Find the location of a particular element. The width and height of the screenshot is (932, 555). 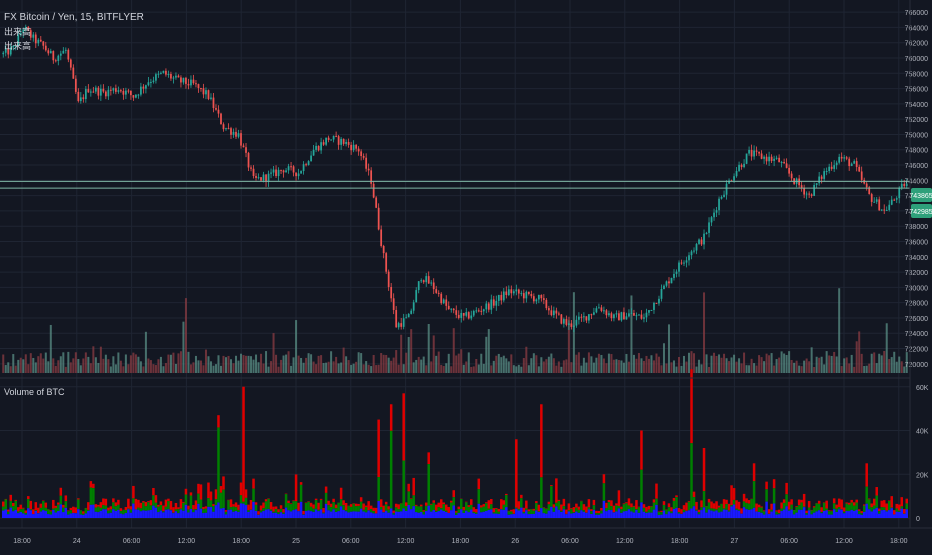

price-tick-label: 730000 is located at coordinates (916, 288).